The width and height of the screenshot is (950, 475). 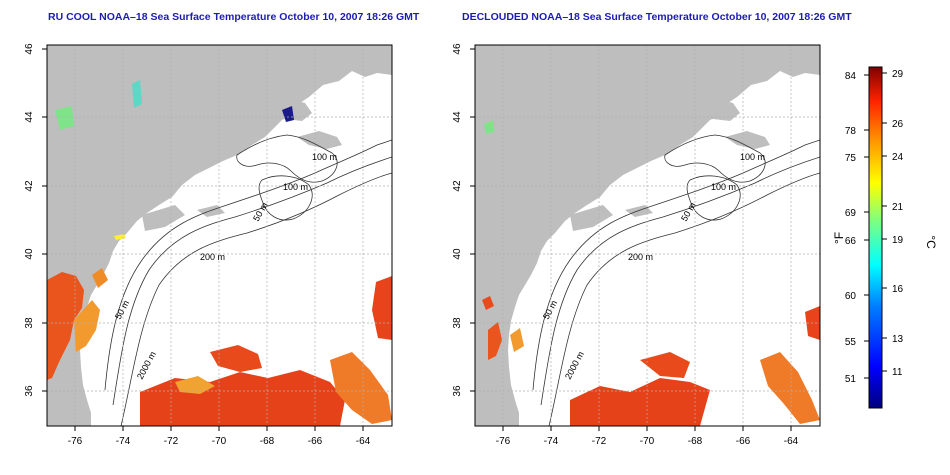 What do you see at coordinates (851, 342) in the screenshot?
I see `fahrenheit-tick: 55` at bounding box center [851, 342].